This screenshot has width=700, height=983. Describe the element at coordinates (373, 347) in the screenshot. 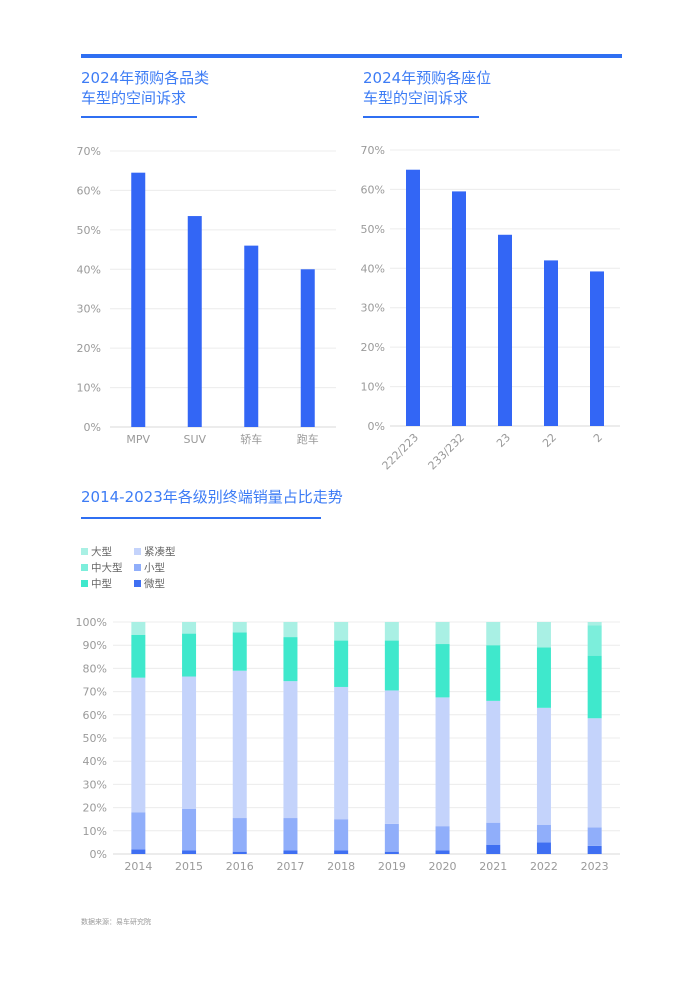

I see `chart2-ytick-label: 20%` at that location.